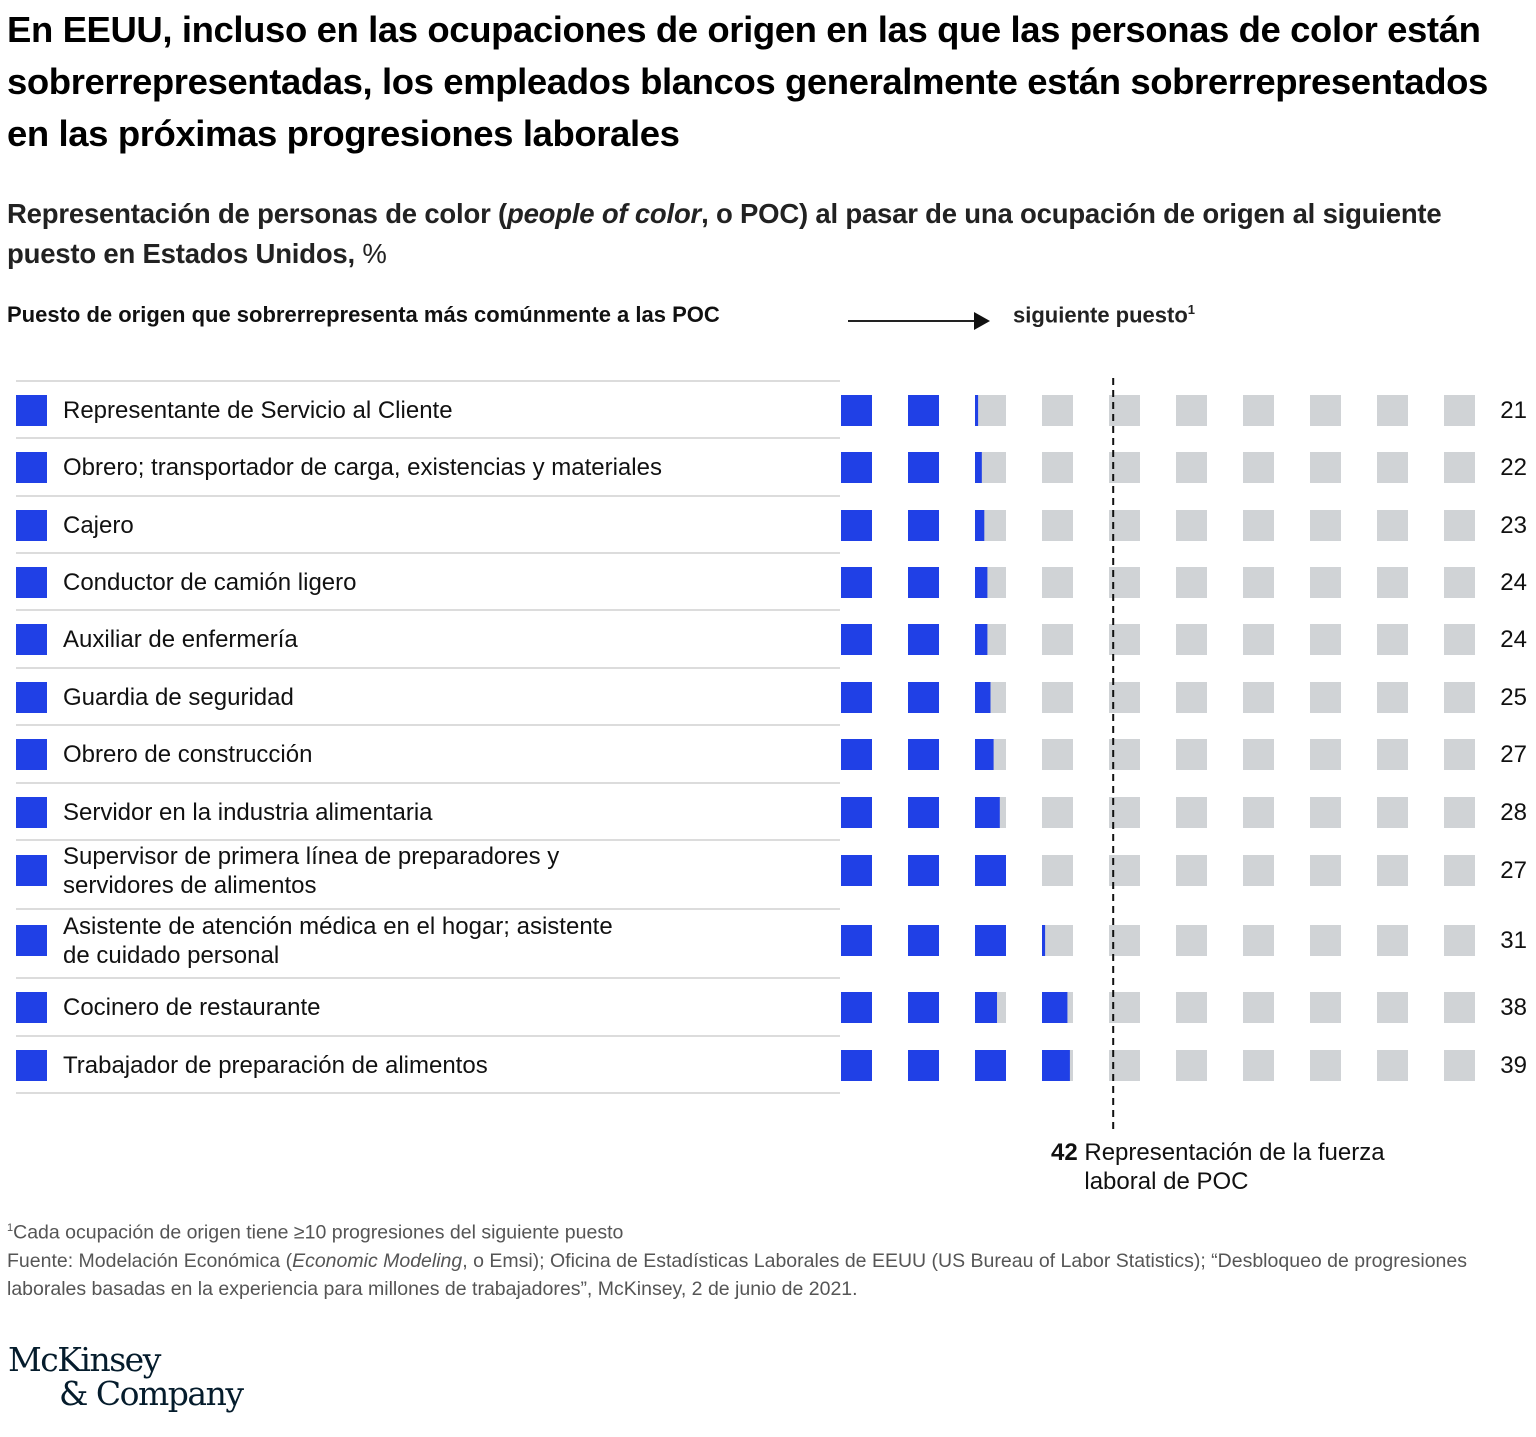  I want to click on next-job-value: 25, so click(1513, 697).